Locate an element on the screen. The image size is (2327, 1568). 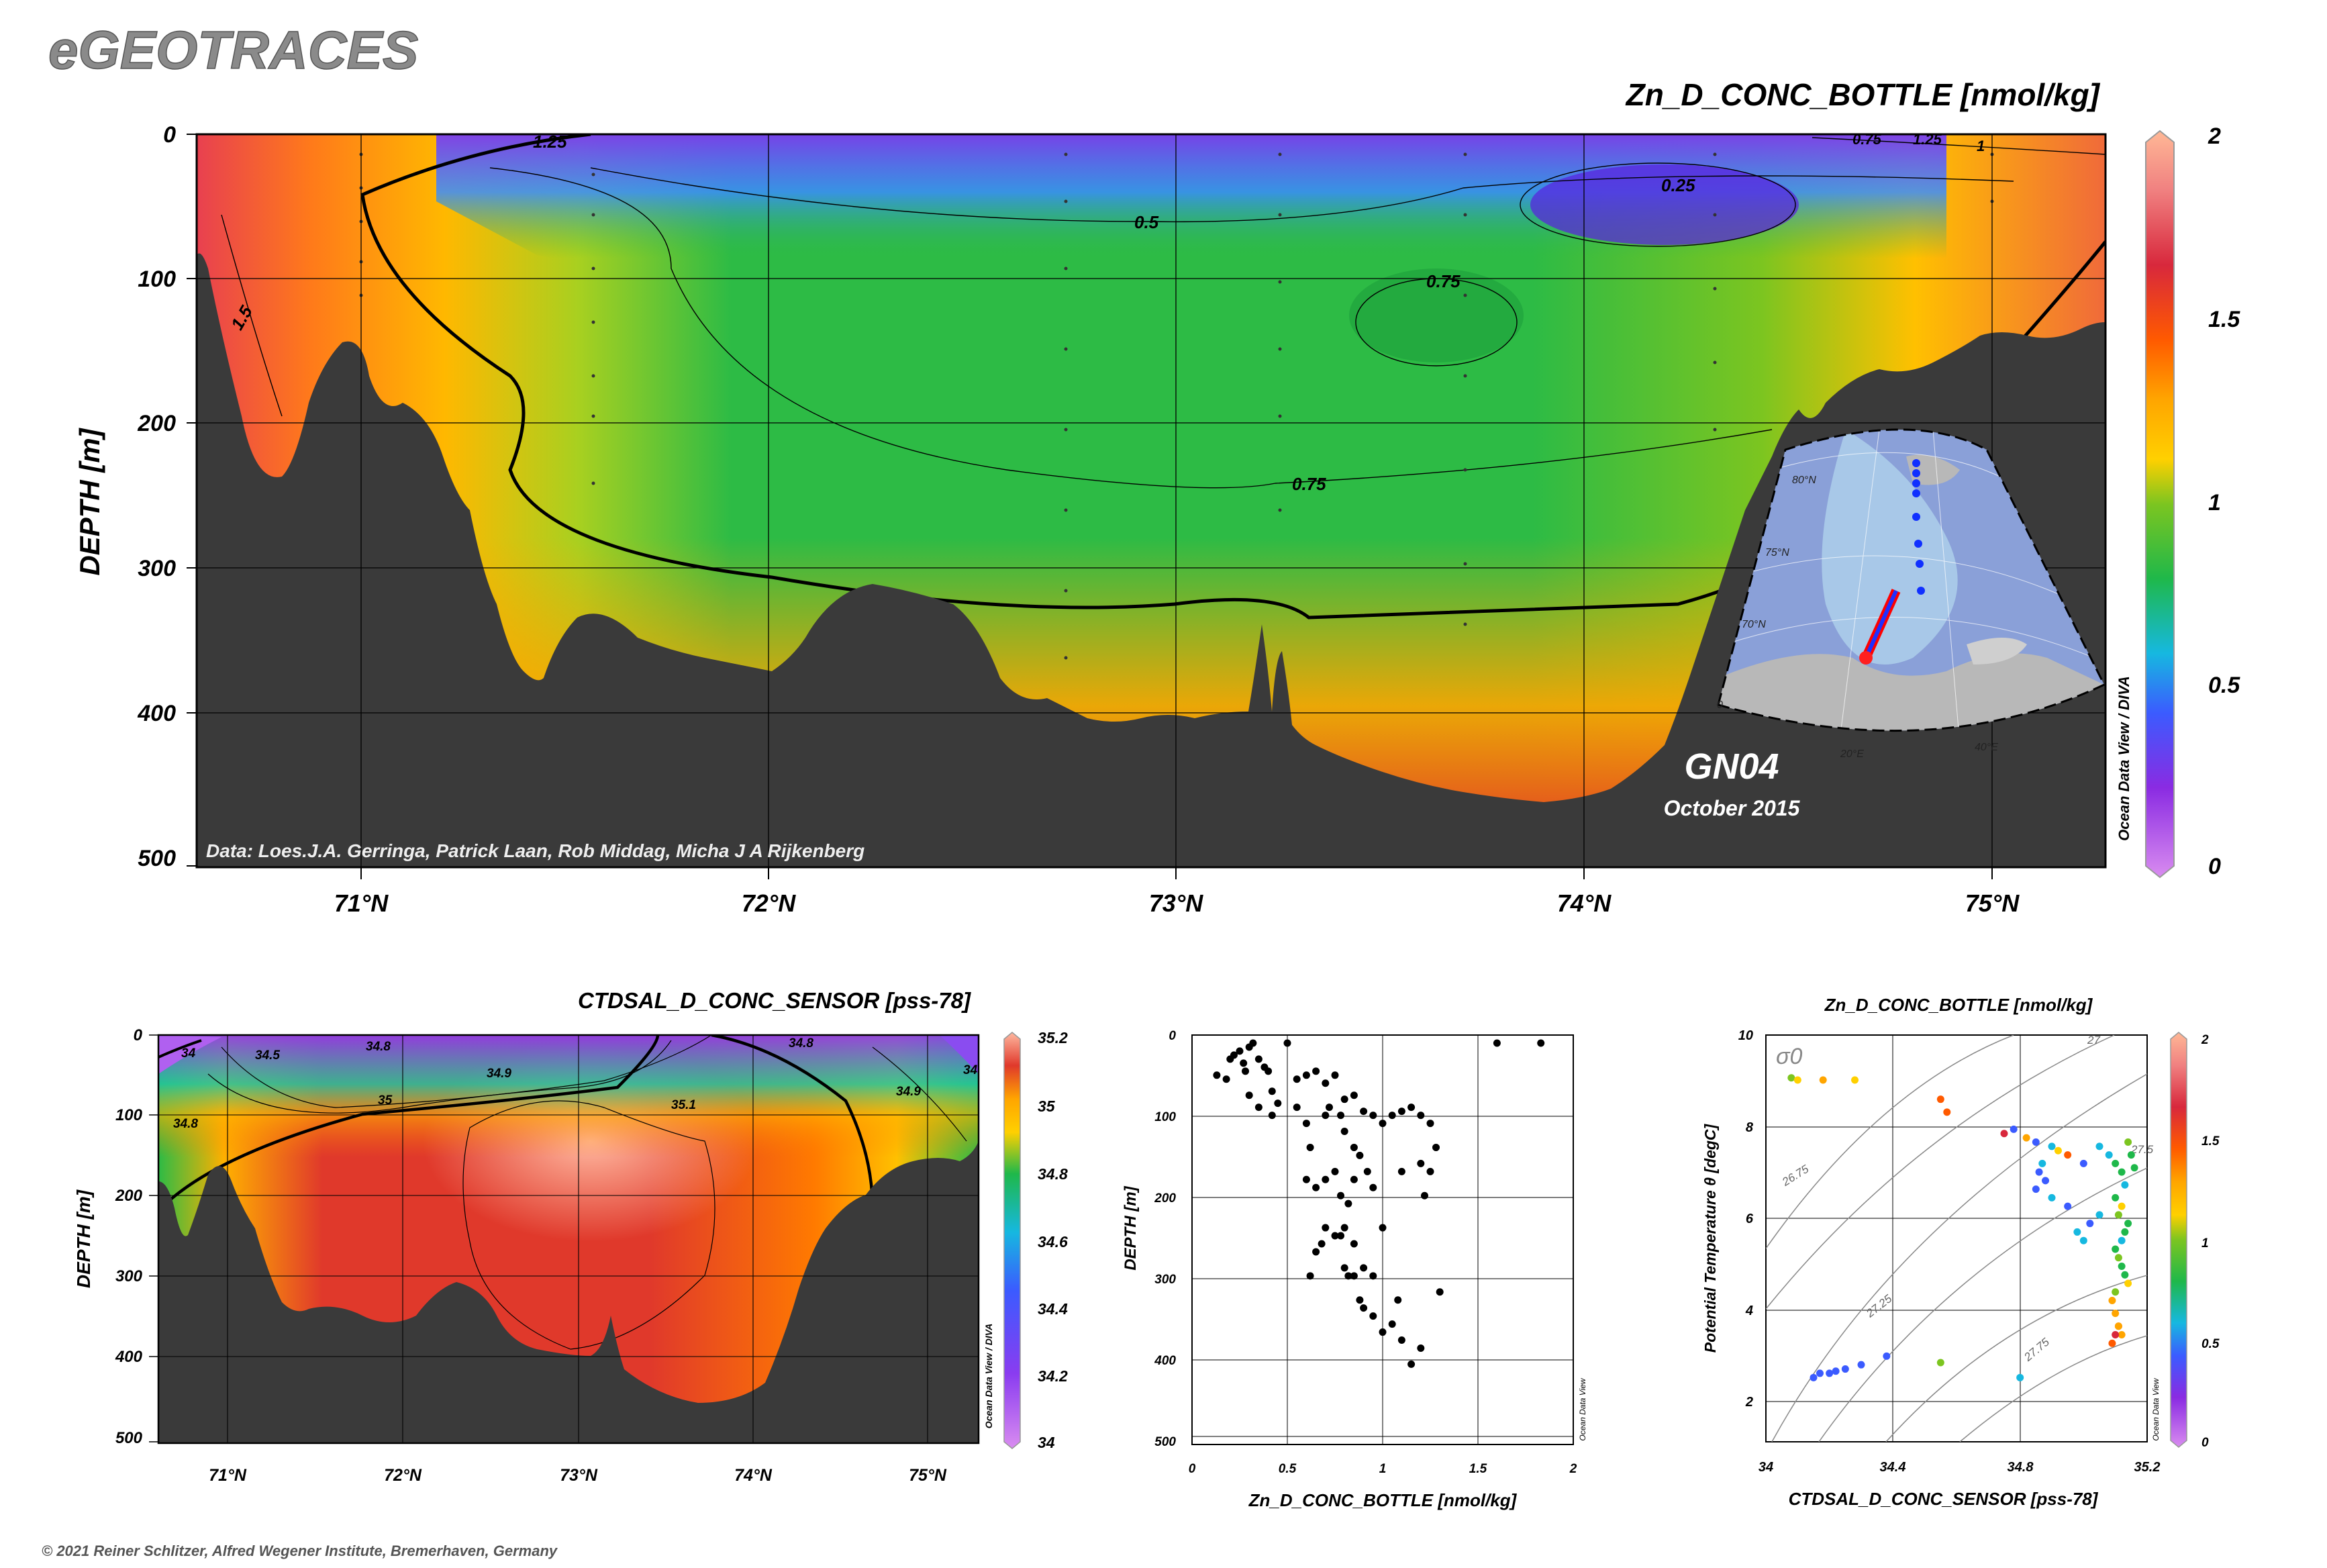
colorbar-tick: 1 is located at coordinates (2205, 1244).